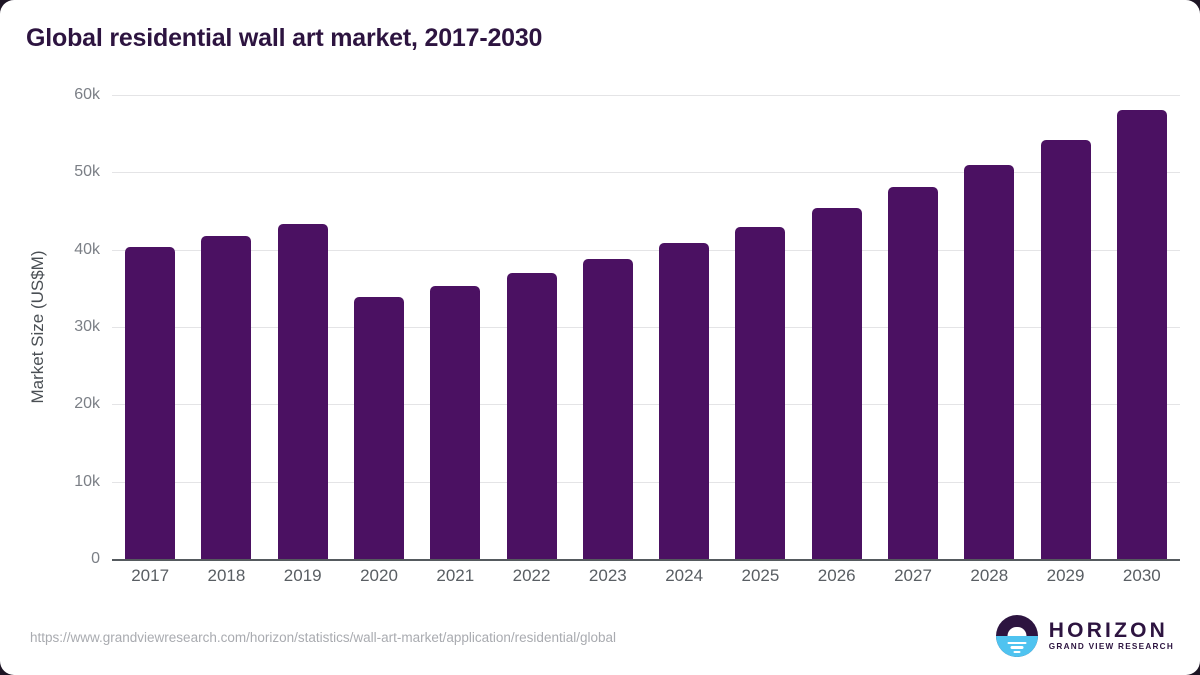 This screenshot has width=1200, height=675. What do you see at coordinates (455, 422) in the screenshot?
I see `bar-2021` at bounding box center [455, 422].